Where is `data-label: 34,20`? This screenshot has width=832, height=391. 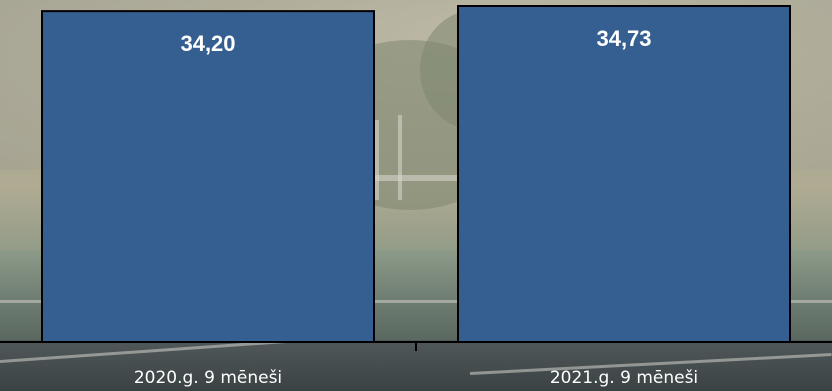 data-label: 34,20 is located at coordinates (207, 43).